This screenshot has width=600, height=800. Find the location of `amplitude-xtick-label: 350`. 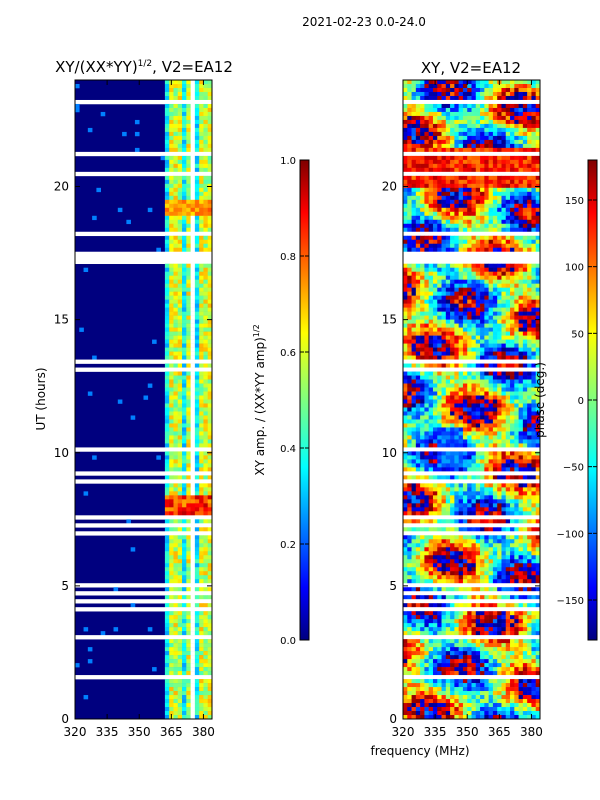

amplitude-xtick-label: 350 is located at coordinates (139, 732).